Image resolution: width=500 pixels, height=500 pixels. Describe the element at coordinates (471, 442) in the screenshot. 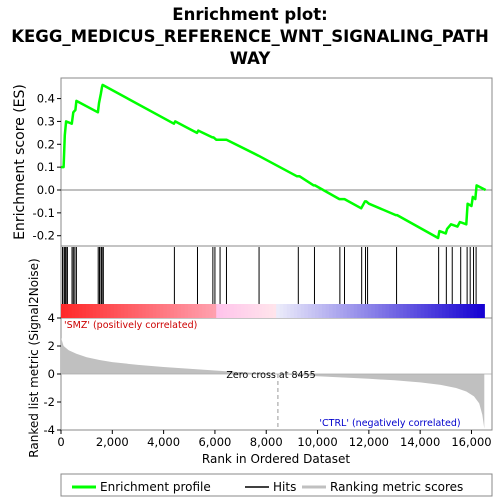

I see `x-tick-label: 16,000` at that location.